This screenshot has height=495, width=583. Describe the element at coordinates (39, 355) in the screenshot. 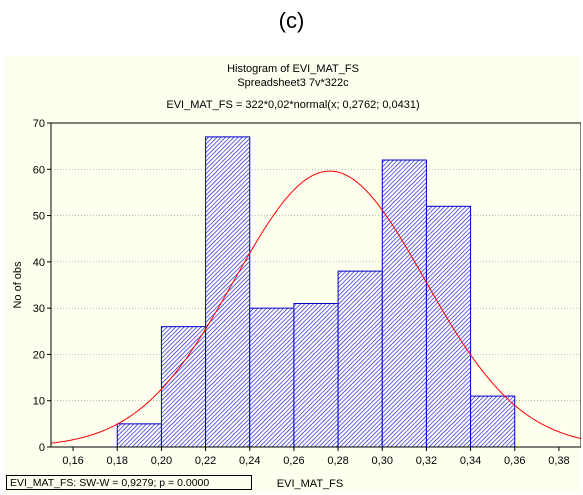

I see `y-tick-label-2: 20` at that location.